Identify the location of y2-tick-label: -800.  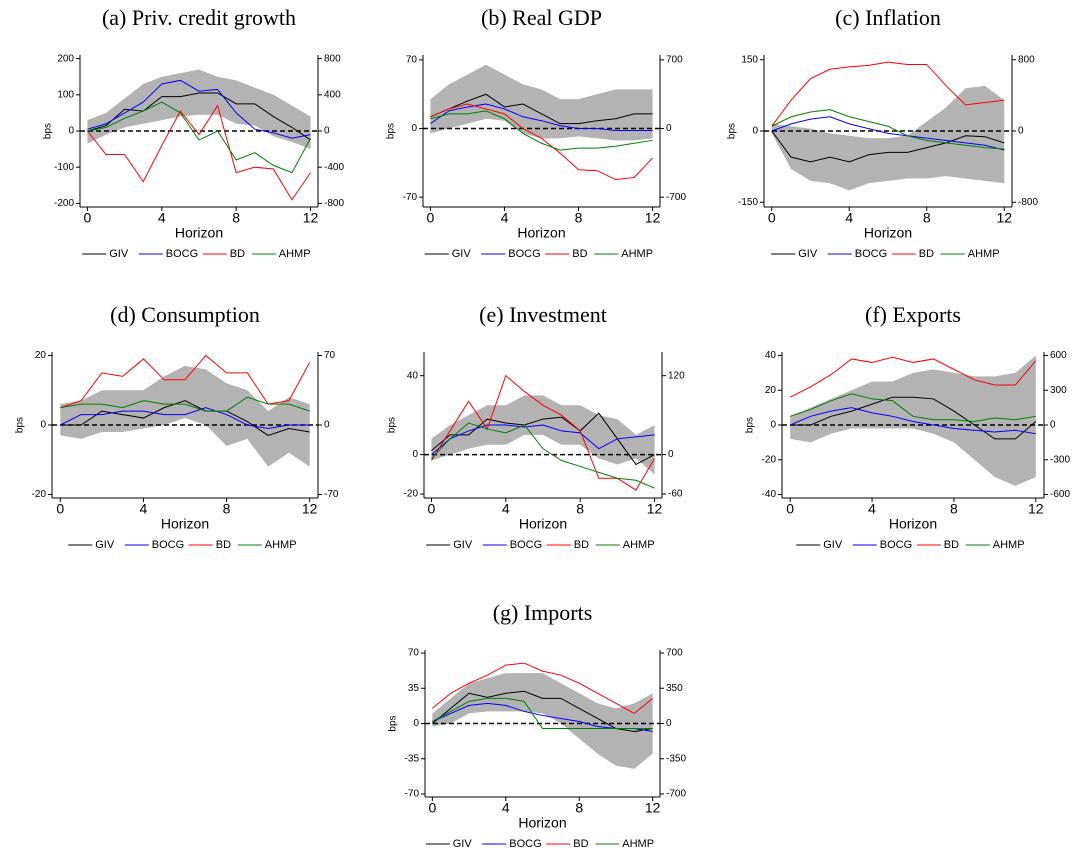
(1028, 202).